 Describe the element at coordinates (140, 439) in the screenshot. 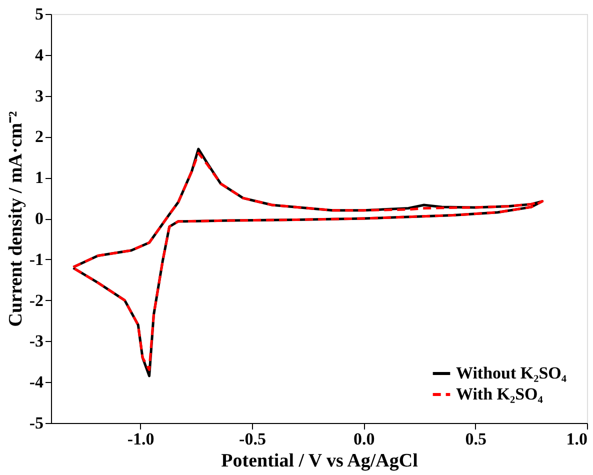

I see `x-tick-label: -1.0` at that location.